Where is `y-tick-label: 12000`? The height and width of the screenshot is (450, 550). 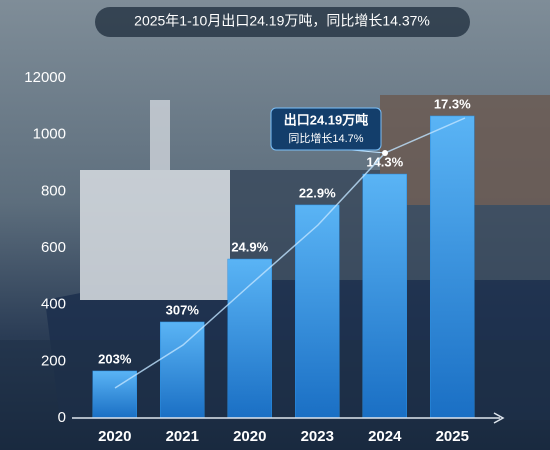 y-tick-label: 12000 is located at coordinates (45, 77).